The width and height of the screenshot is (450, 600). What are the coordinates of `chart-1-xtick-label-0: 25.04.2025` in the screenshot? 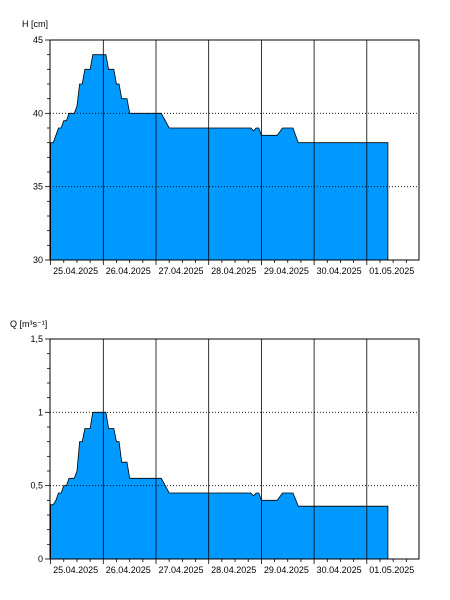 It's located at (75, 271).